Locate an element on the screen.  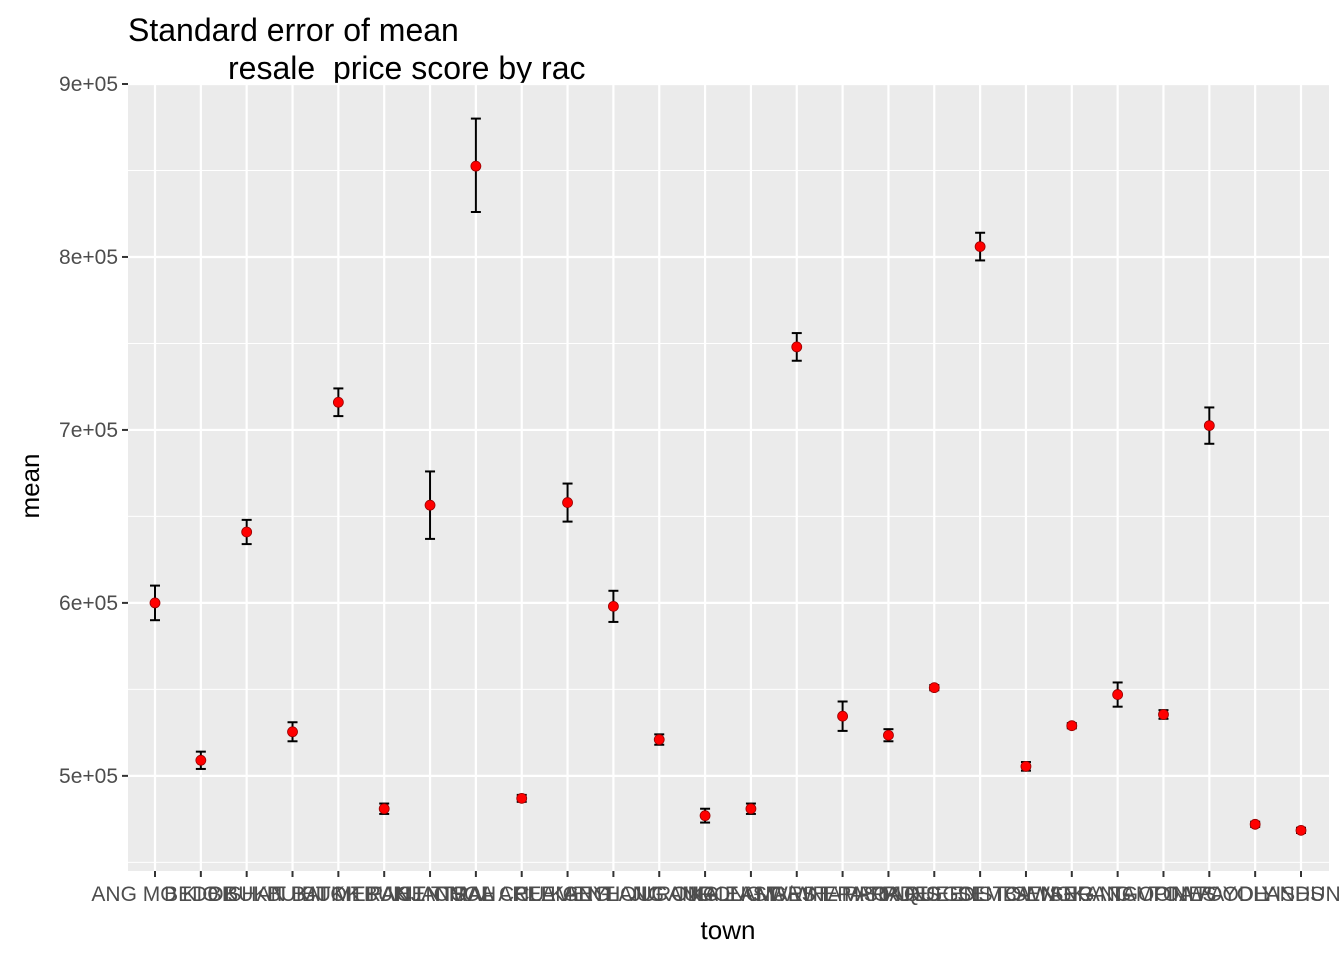
y-tick-label: 8e+05 is located at coordinates (88, 257).